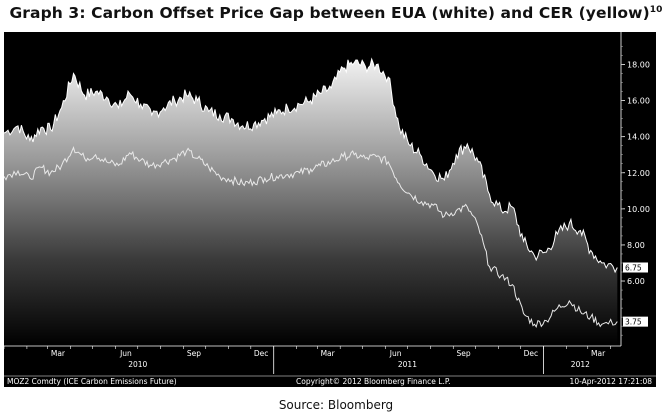  What do you see at coordinates (580, 364) in the screenshot?
I see `year-label-2: 2012` at bounding box center [580, 364].